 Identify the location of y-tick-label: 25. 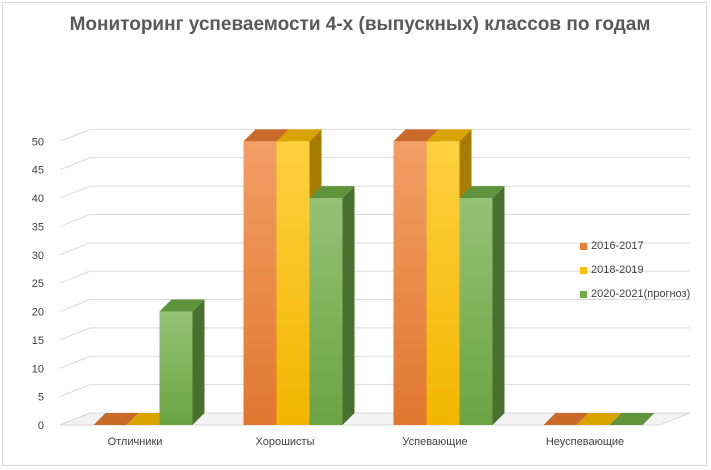
(38, 284).